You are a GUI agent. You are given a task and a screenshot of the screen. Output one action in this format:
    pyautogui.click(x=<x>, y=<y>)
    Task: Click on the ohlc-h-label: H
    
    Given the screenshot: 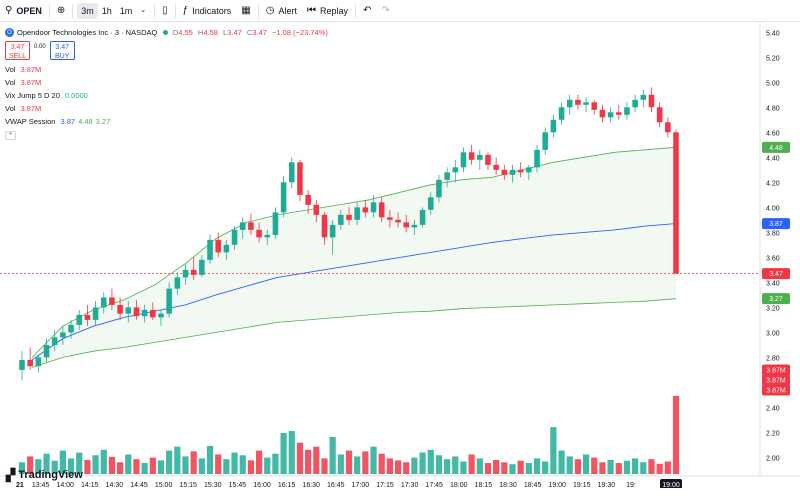 What is the action you would take?
    pyautogui.click(x=200, y=32)
    